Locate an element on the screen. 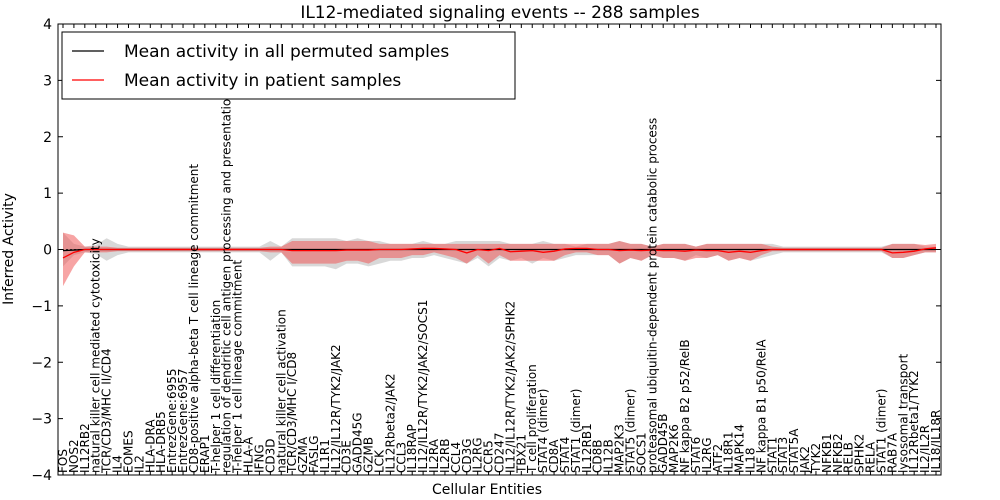  x-tick-label: GADD45B is located at coordinates (663, 444).